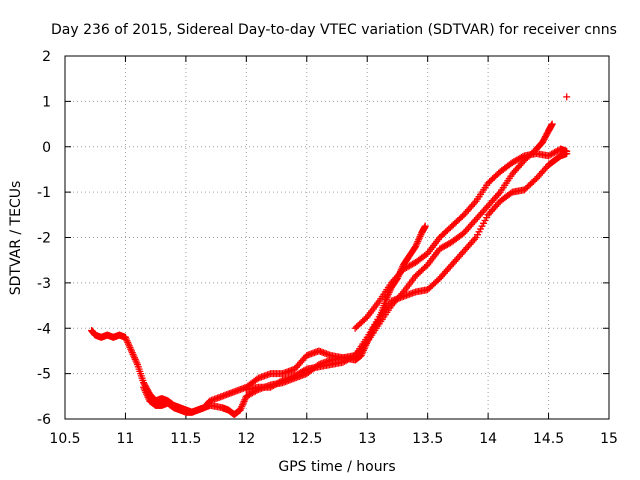  Describe the element at coordinates (44, 420) in the screenshot. I see `y-tick-label: -6` at that location.